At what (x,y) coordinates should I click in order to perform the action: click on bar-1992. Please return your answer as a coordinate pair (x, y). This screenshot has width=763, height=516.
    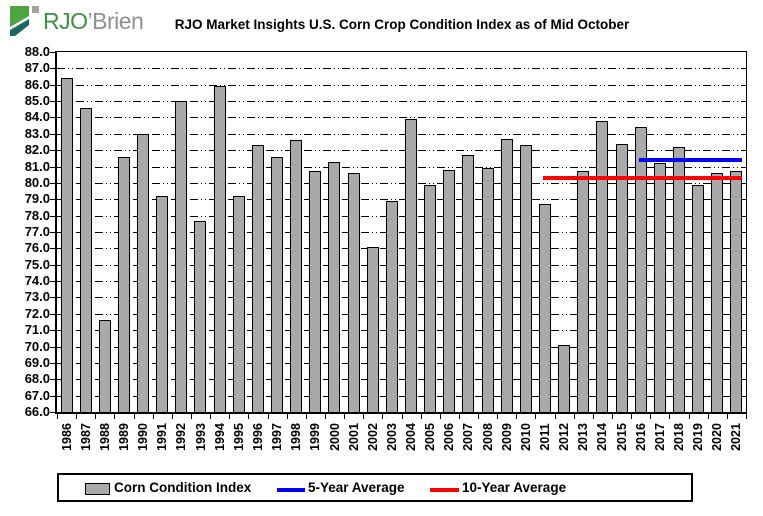
    Looking at the image, I should click on (181, 256).